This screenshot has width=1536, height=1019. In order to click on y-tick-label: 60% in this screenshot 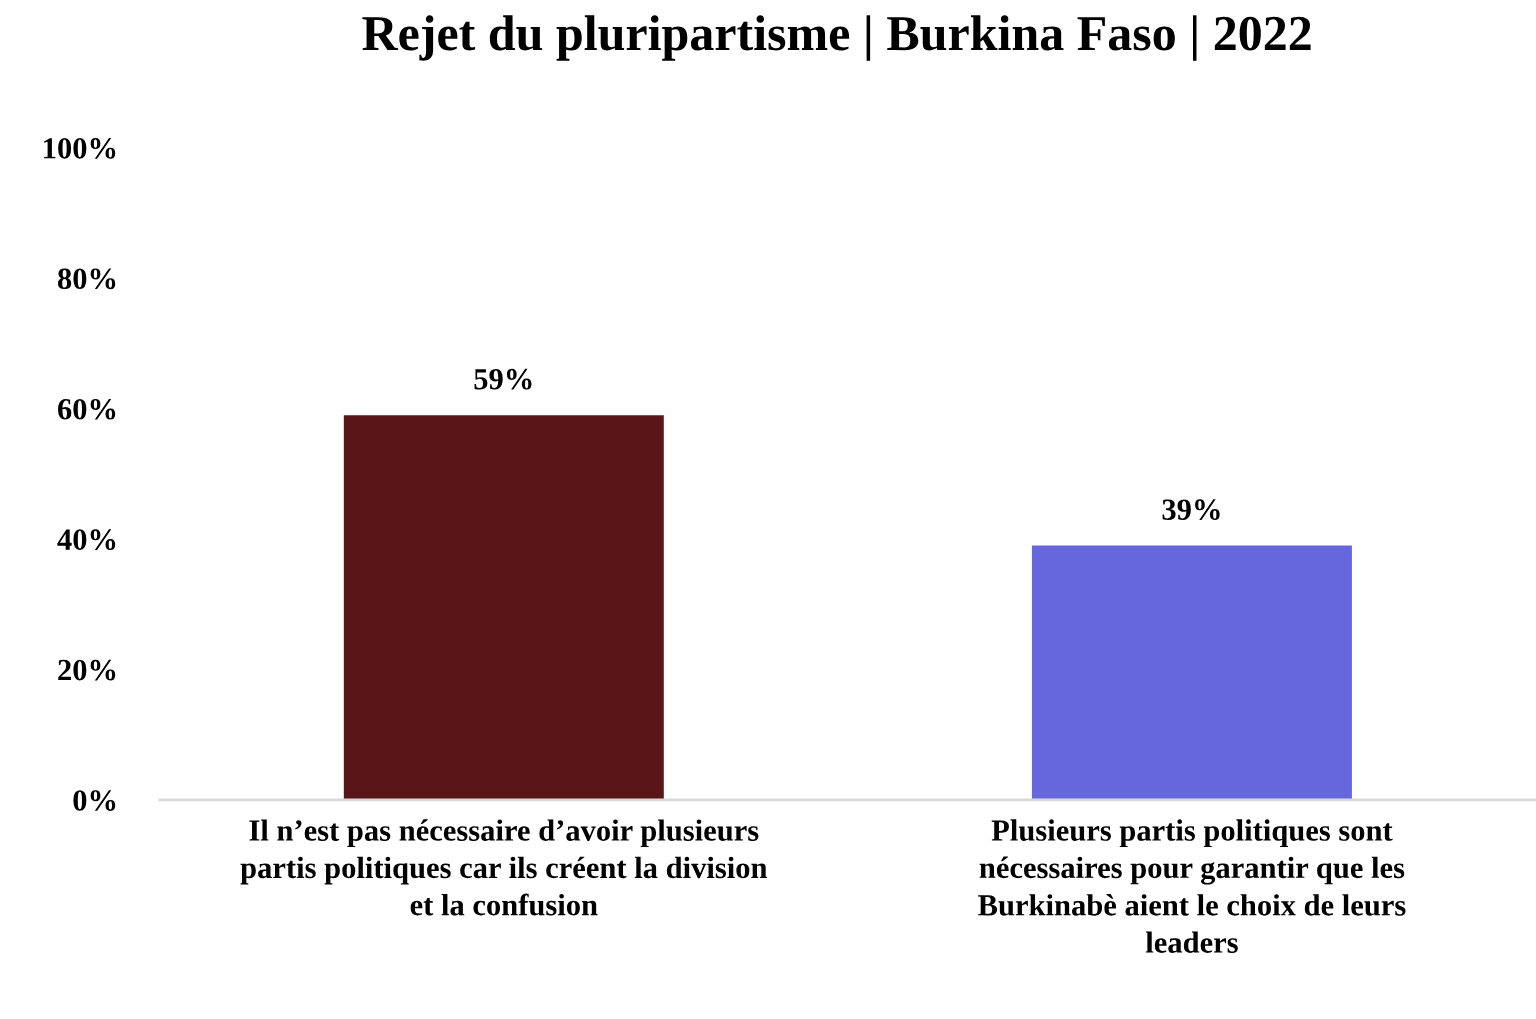, I will do `click(87, 409)`.